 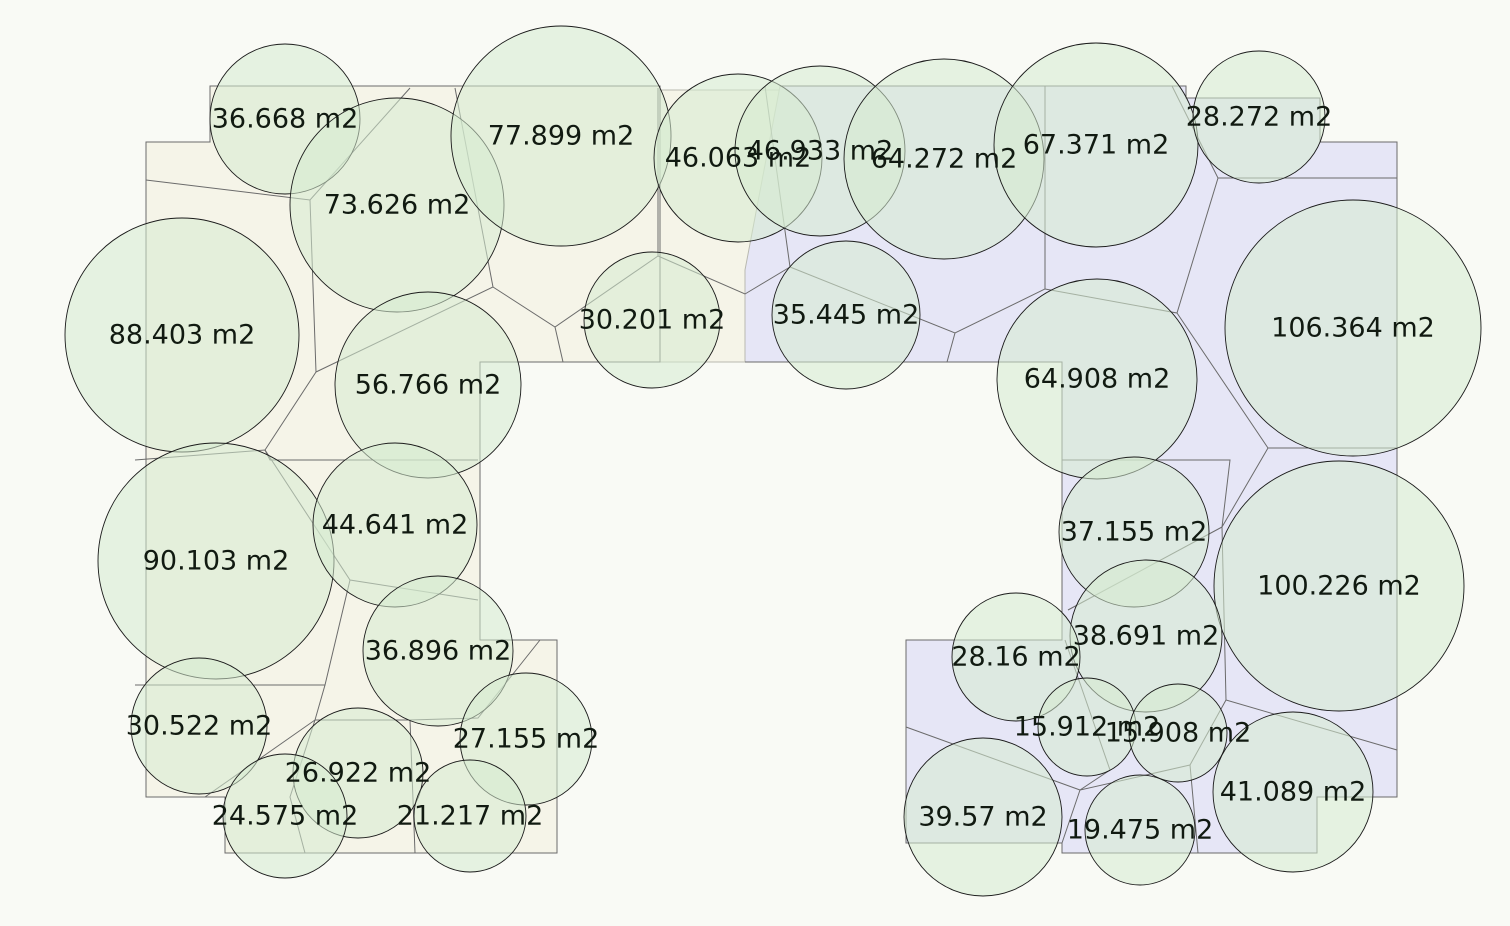 I want to click on area-label: 15.912 m2, so click(x=1087, y=727).